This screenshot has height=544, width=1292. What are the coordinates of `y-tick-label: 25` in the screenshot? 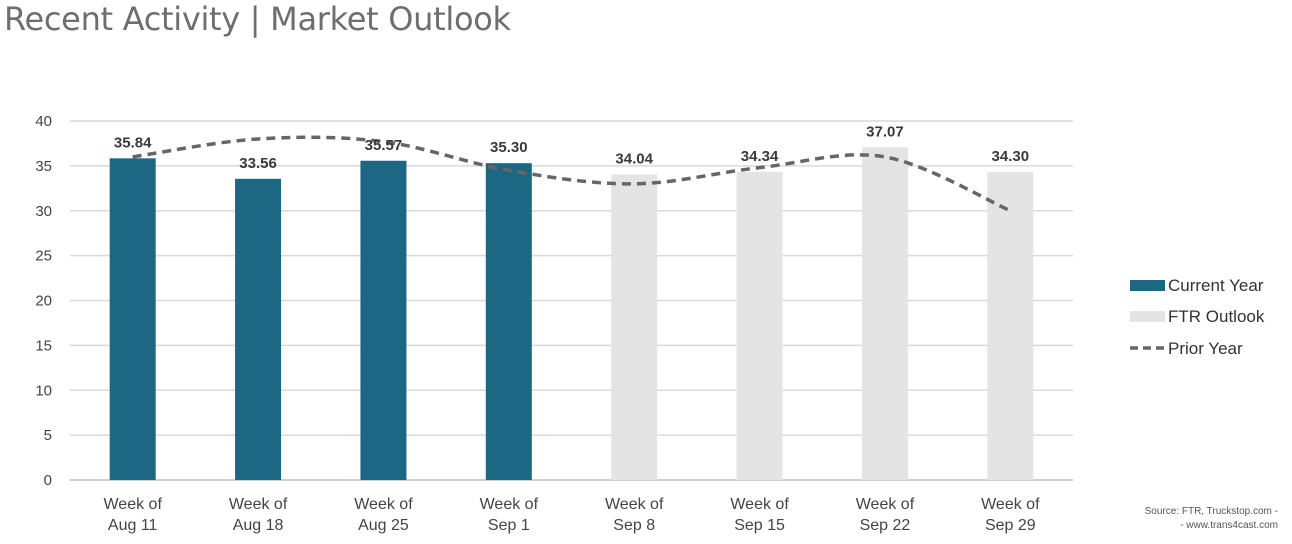 It's located at (43, 256).